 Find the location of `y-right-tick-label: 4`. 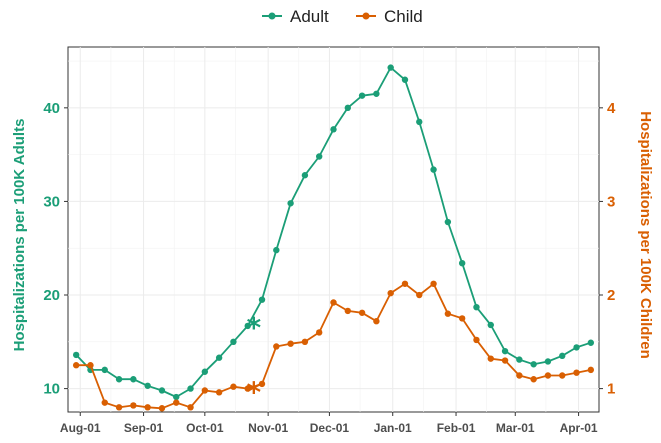

y-right-tick-label: 4 is located at coordinates (611, 108).